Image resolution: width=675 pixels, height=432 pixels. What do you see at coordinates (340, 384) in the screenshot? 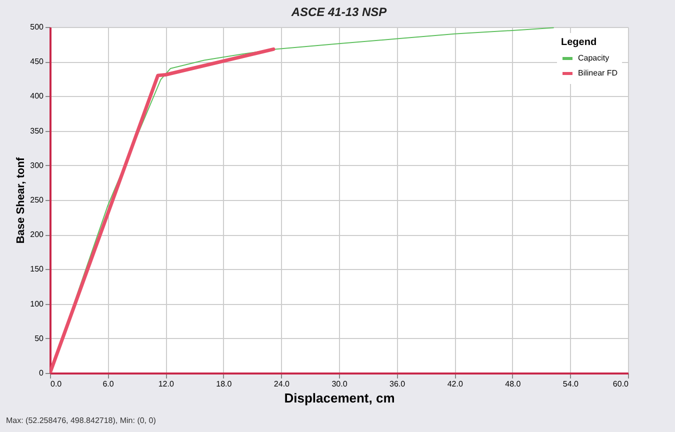
I see `x-tick-label: 30.0` at bounding box center [340, 384].